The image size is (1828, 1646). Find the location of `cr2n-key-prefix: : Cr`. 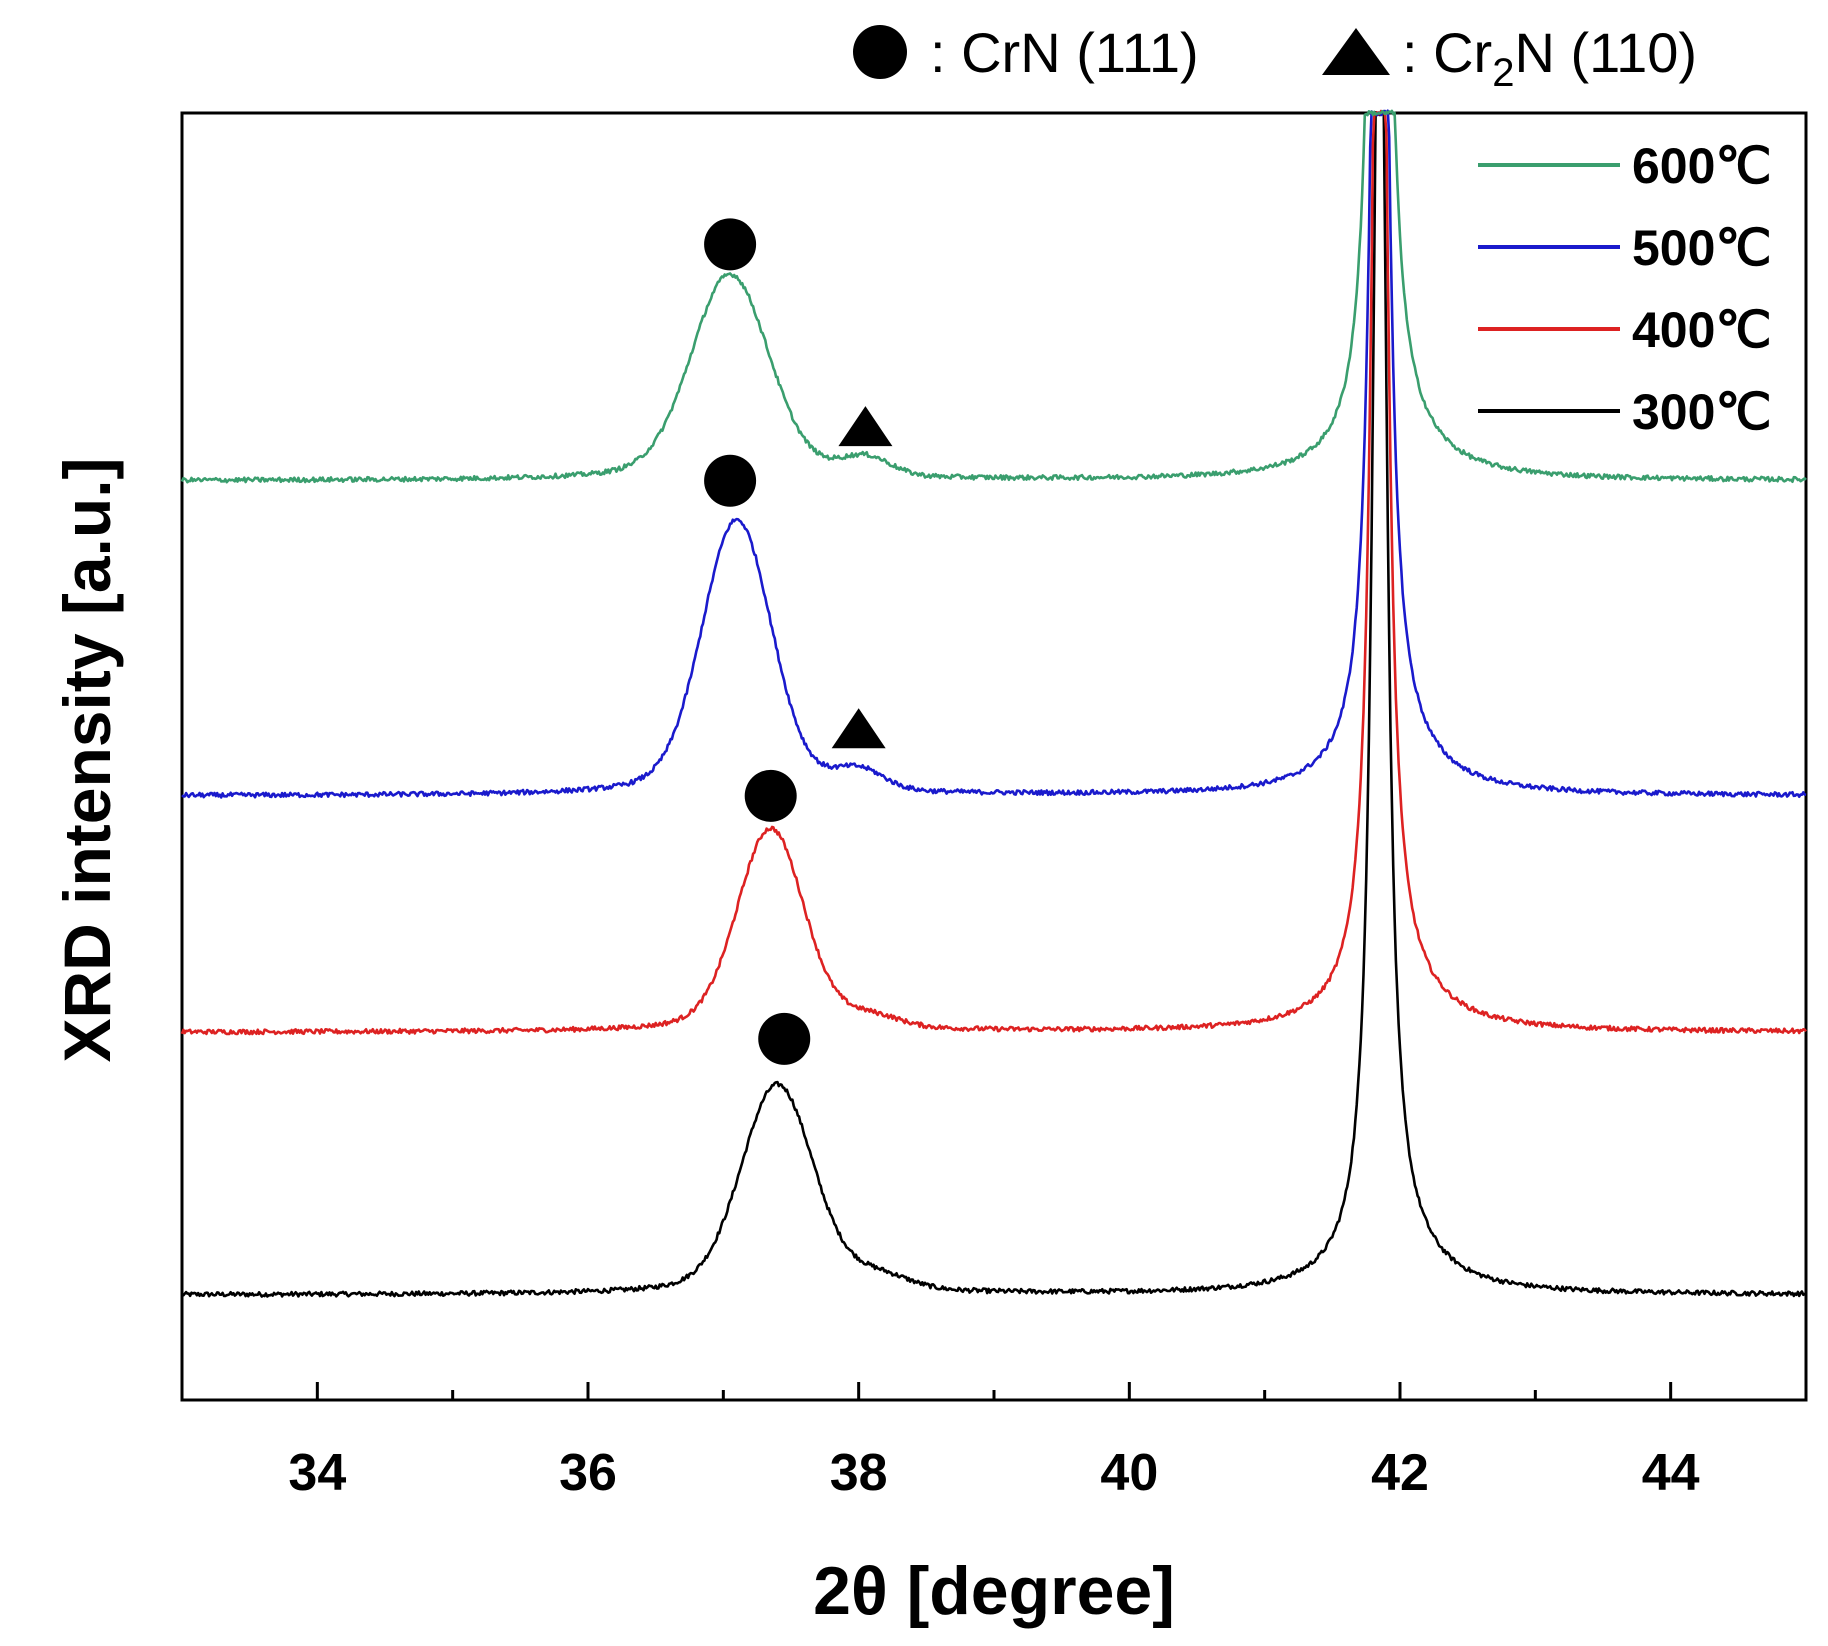

cr2n-key-prefix: : Cr is located at coordinates (1447, 52).